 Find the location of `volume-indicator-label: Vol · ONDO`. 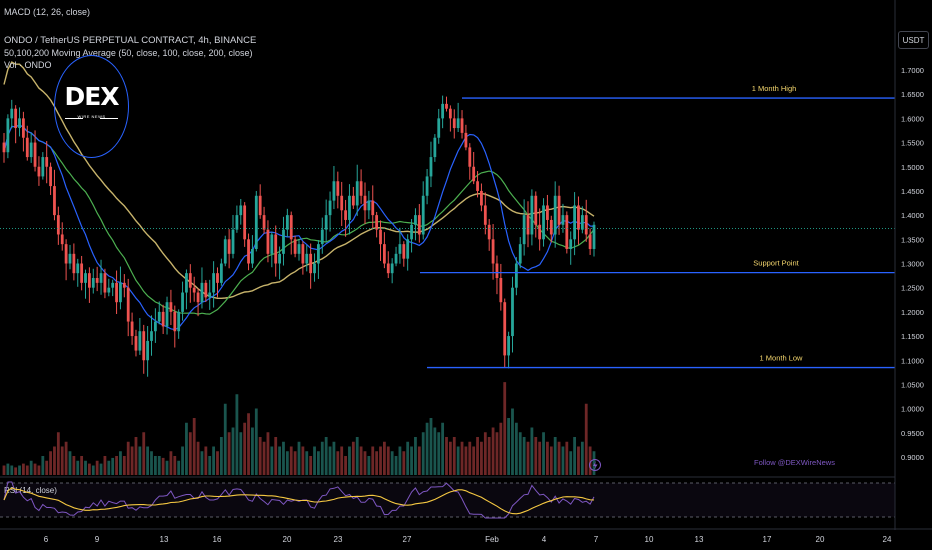

volume-indicator-label: Vol · ONDO is located at coordinates (28, 65).